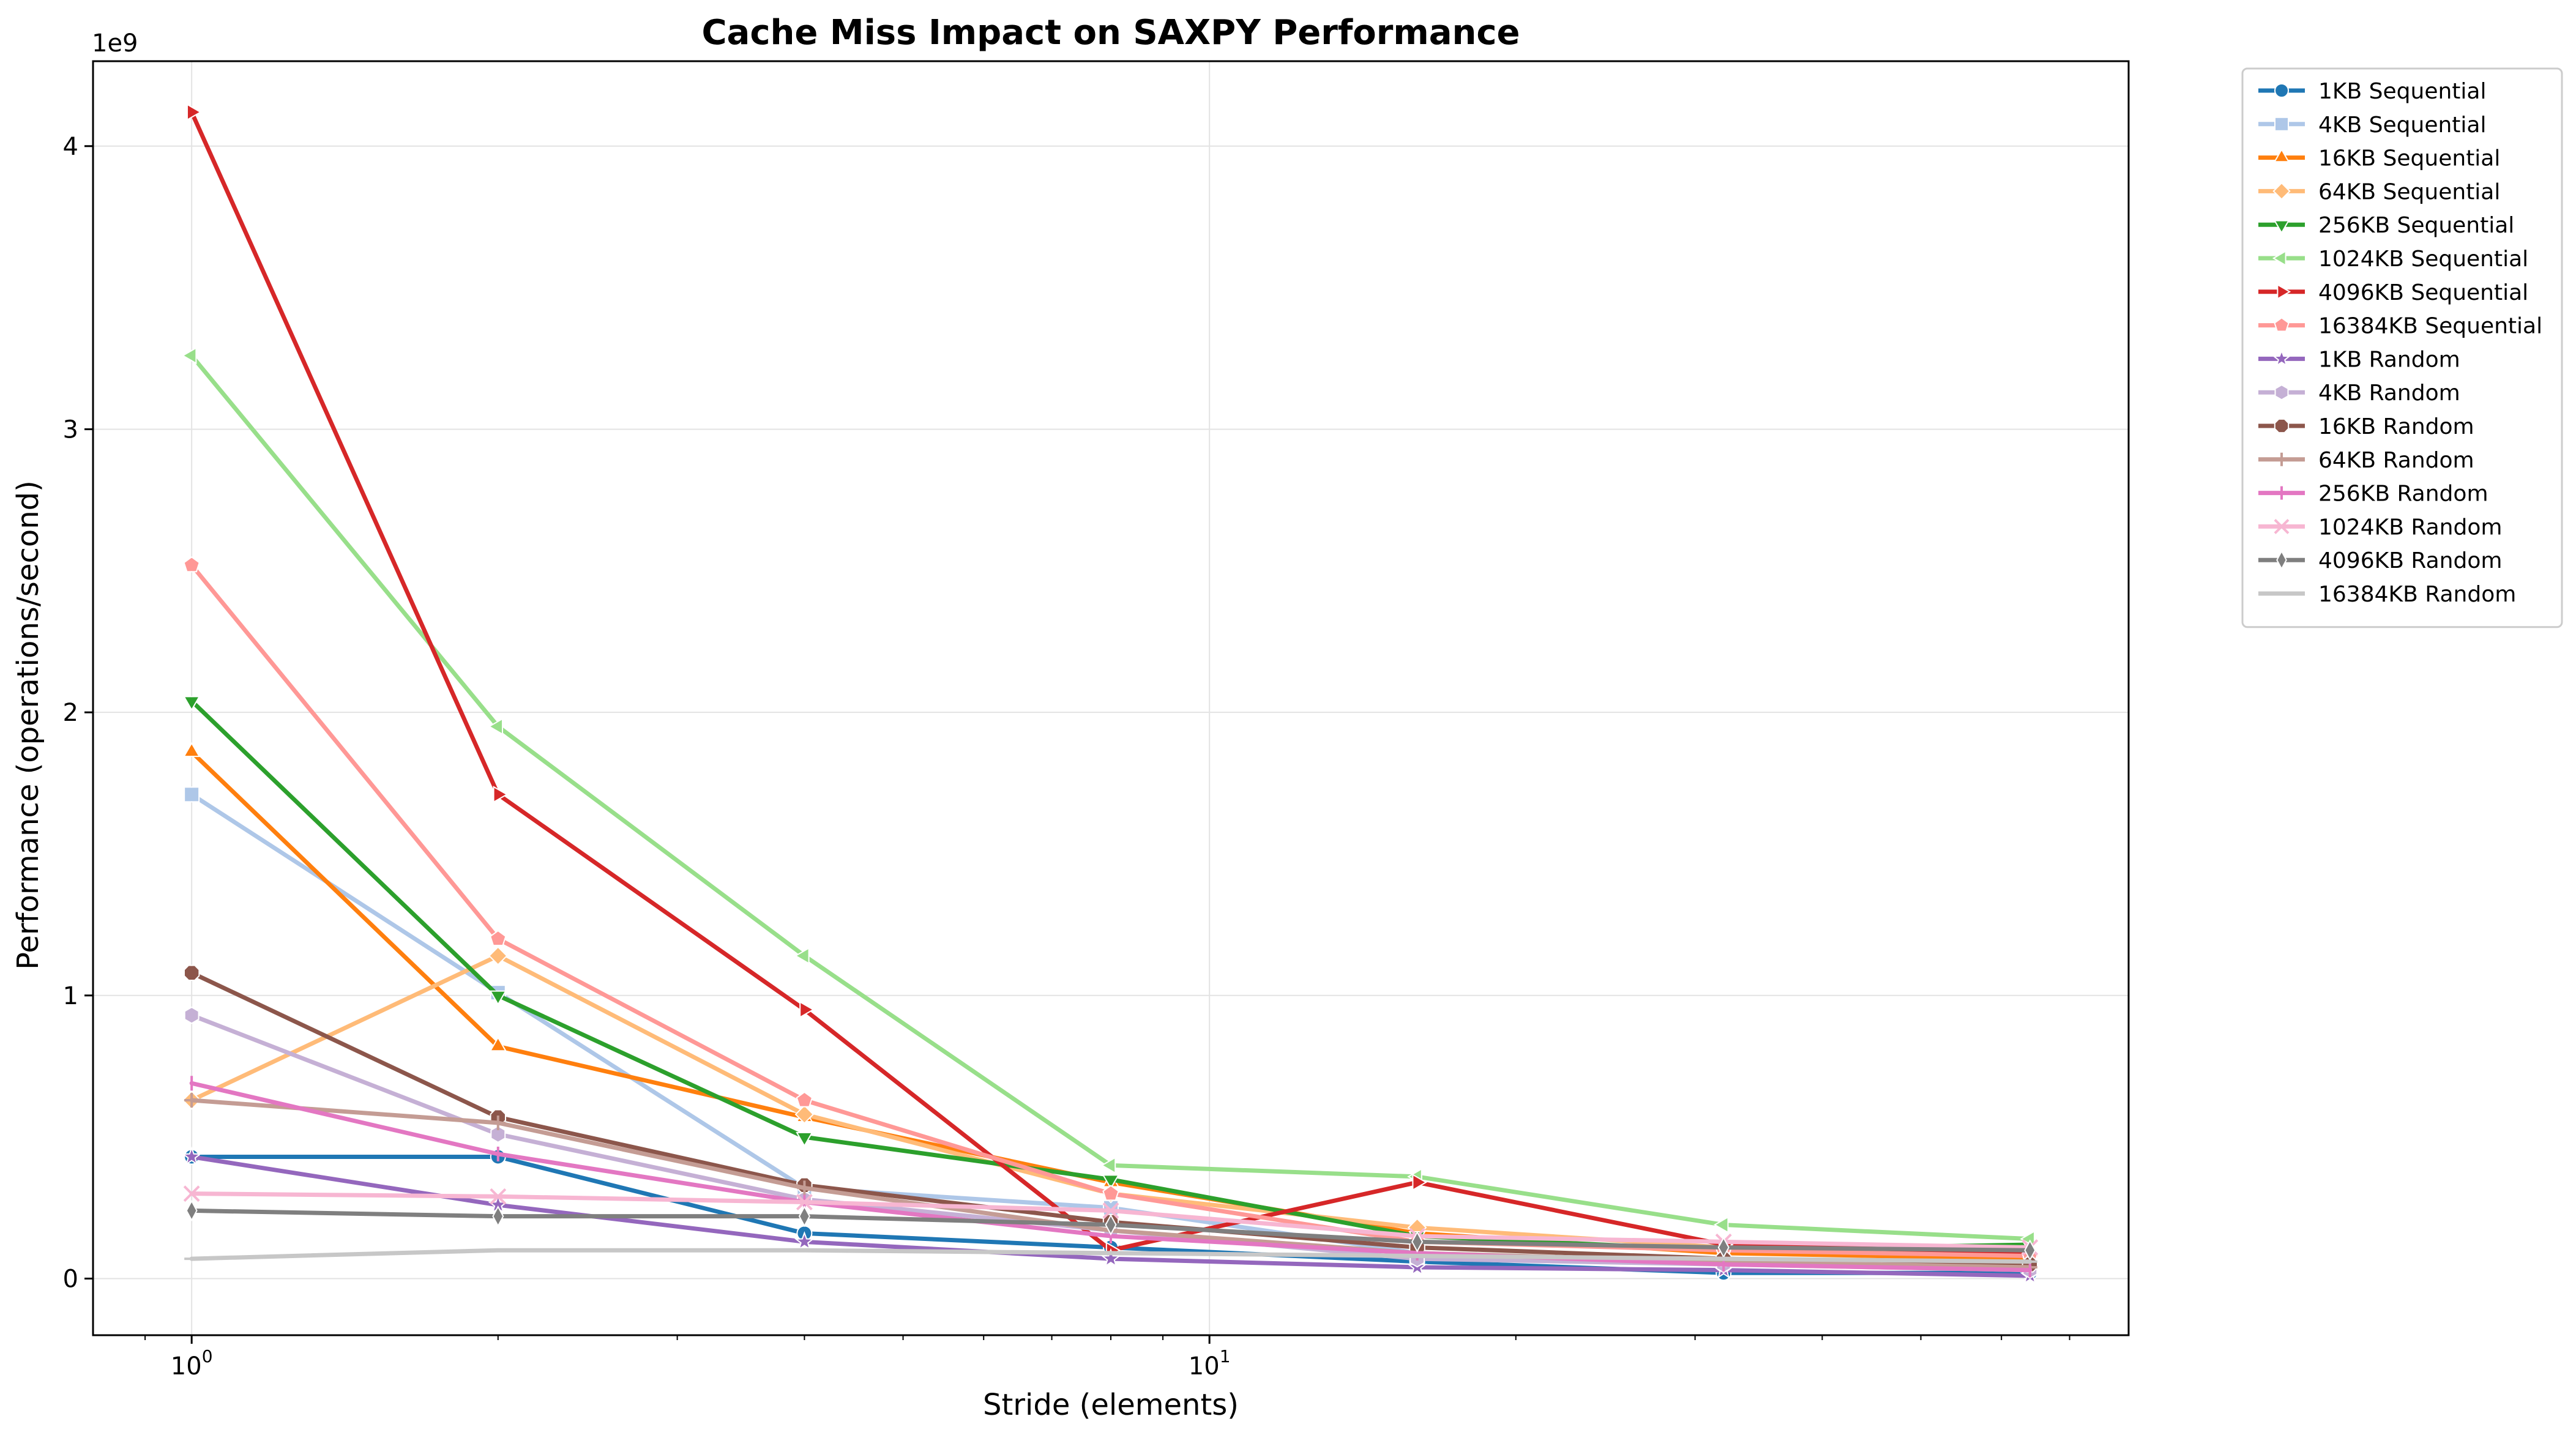  What do you see at coordinates (2402, 91) in the screenshot?
I see `legend-label: 1KB Sequential` at bounding box center [2402, 91].